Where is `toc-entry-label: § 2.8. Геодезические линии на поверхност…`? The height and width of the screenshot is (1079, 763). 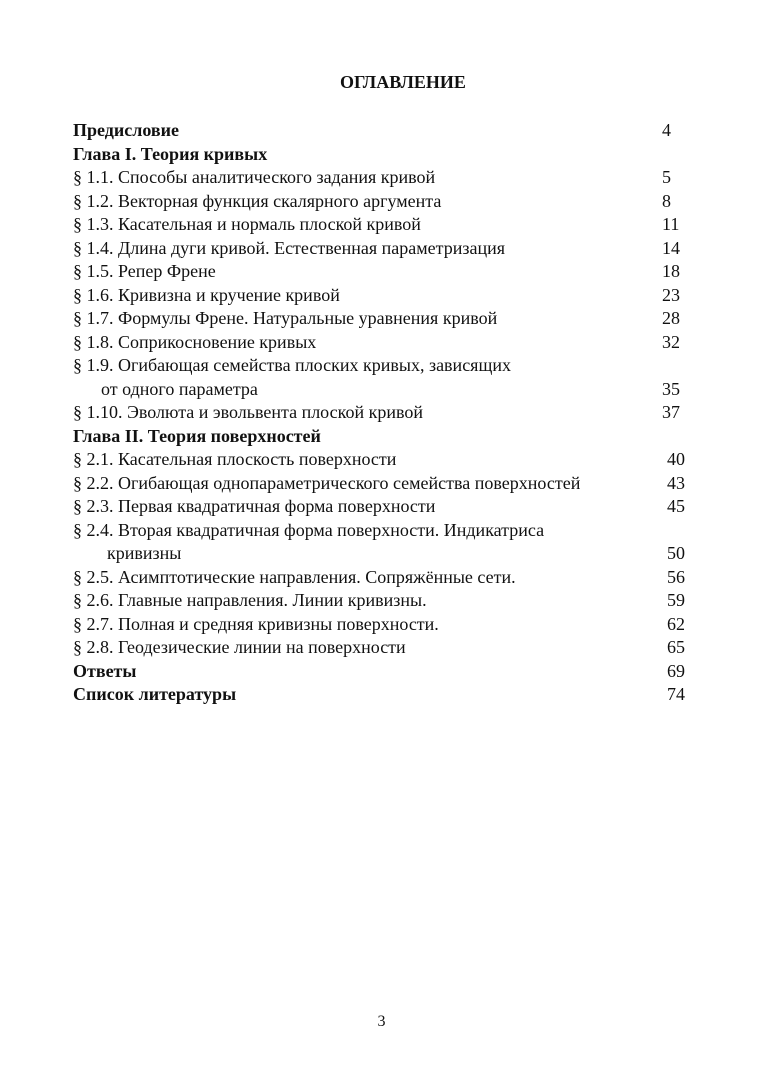 toc-entry-label: § 2.8. Геодезические линии на поверхност… is located at coordinates (239, 647).